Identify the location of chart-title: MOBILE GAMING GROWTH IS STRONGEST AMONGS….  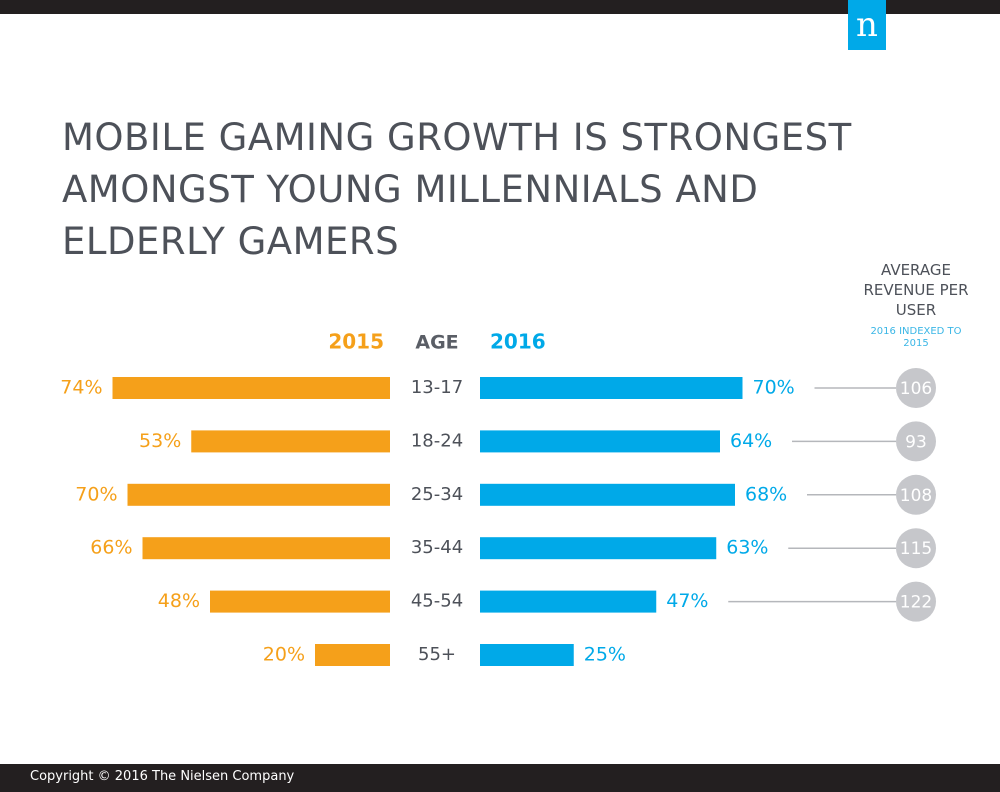
(457, 189).